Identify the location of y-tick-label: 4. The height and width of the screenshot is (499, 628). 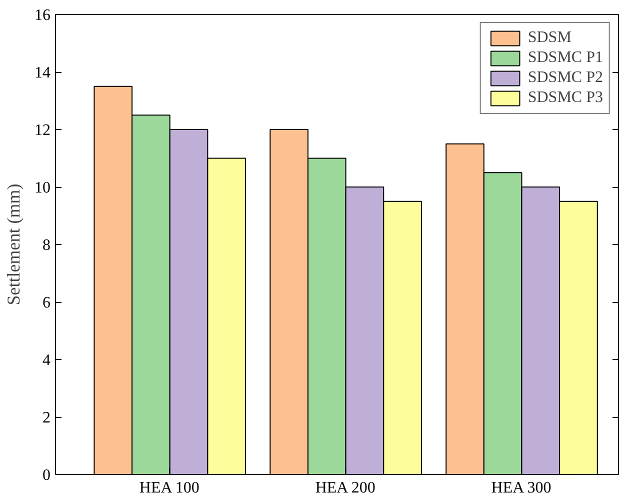
(46, 360).